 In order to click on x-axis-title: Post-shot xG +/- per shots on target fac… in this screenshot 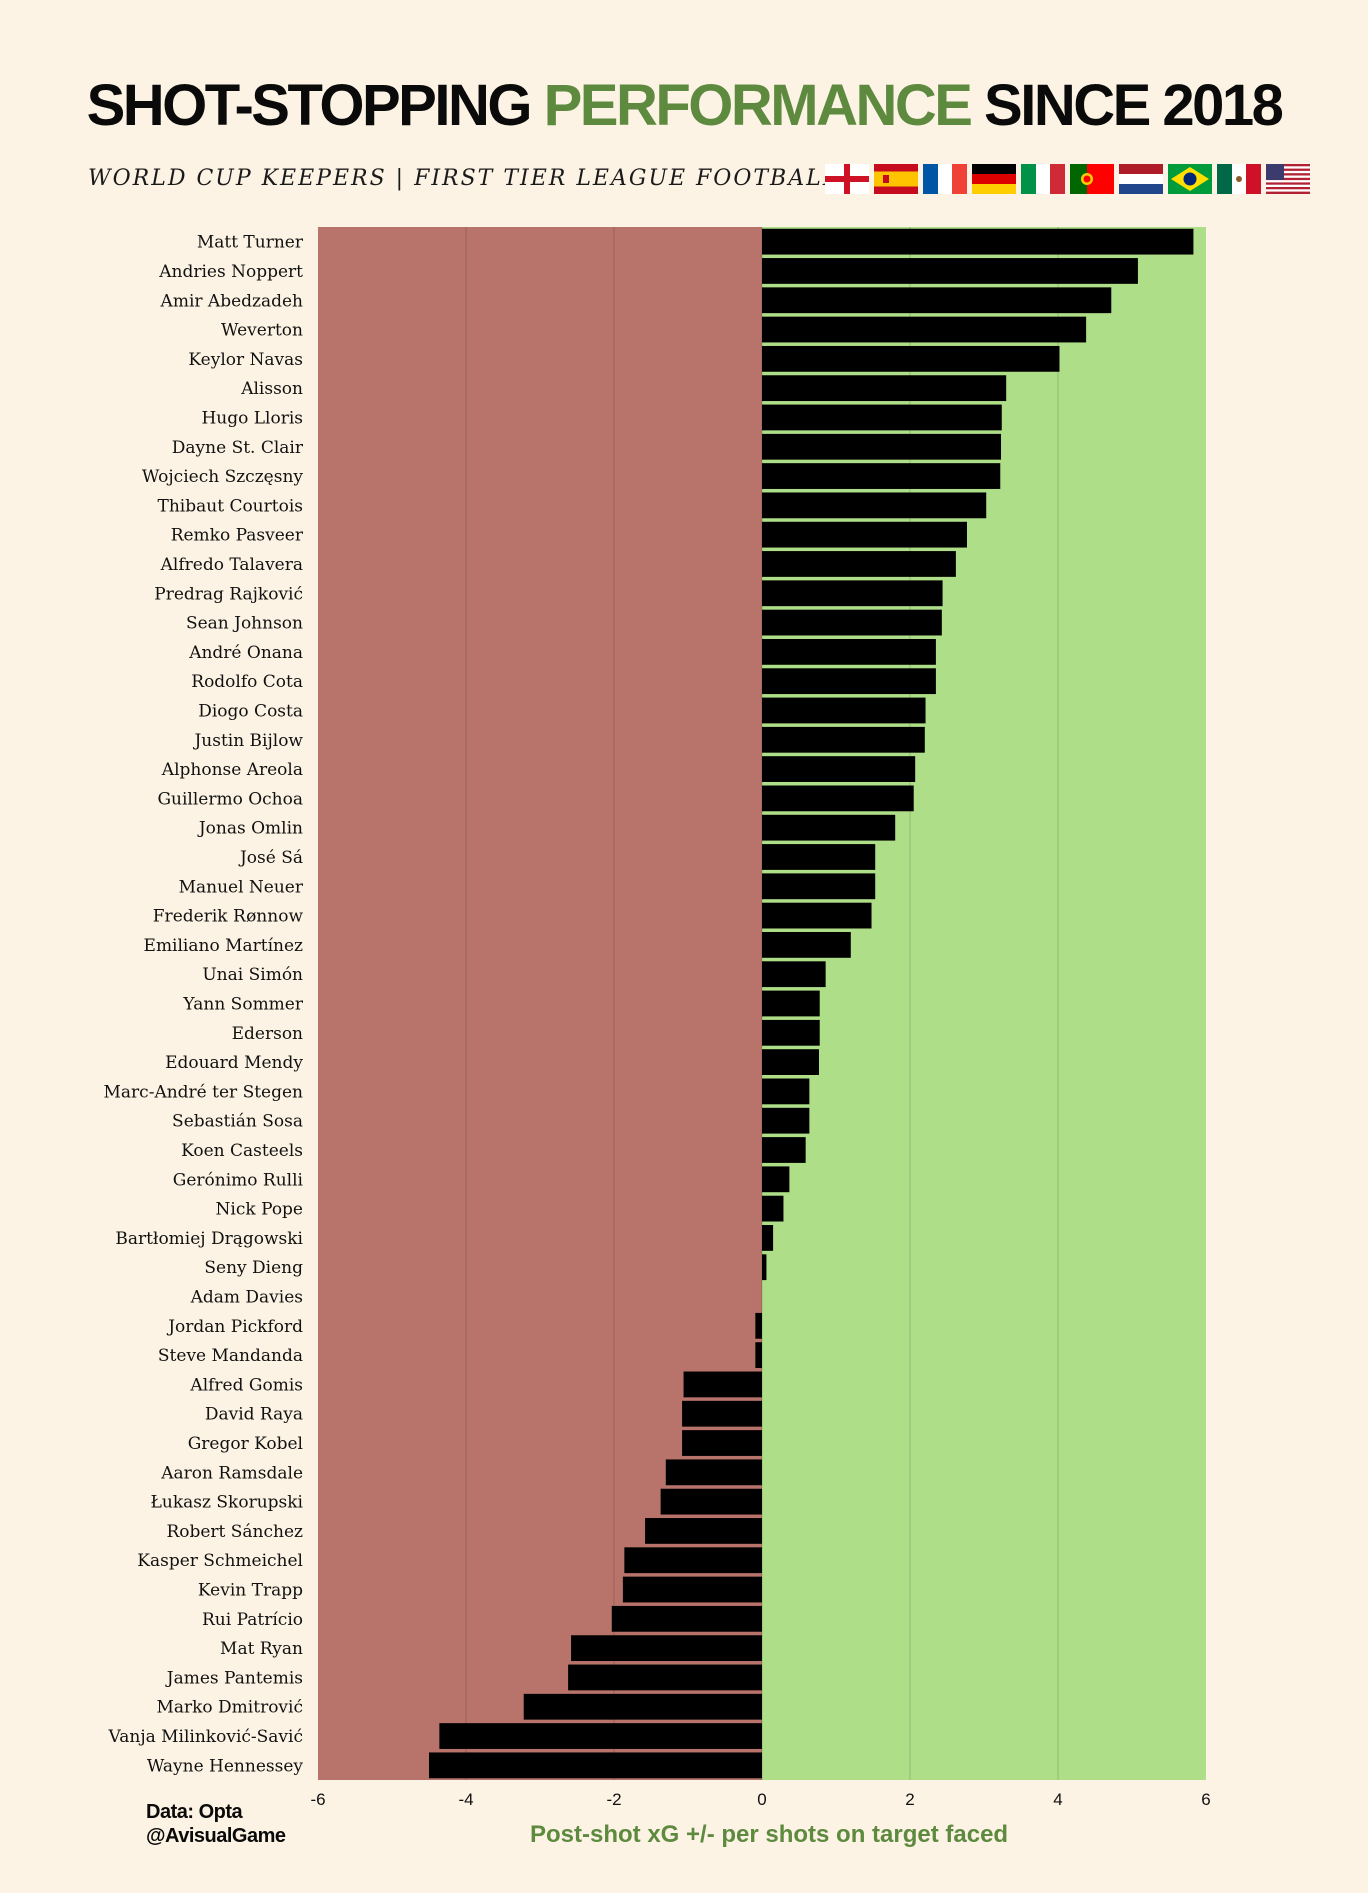, I will do `click(769, 1834)`.